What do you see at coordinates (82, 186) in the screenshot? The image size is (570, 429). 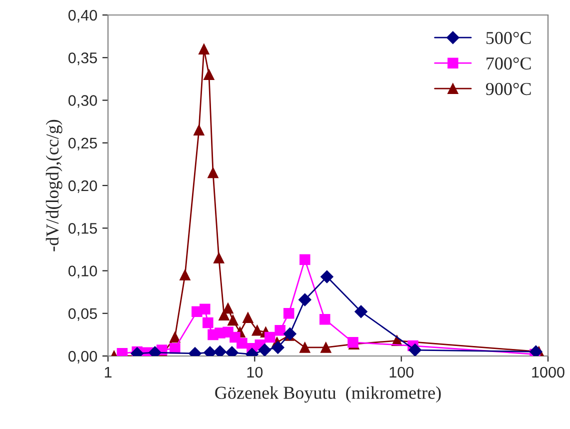 I see `y-tick-label: 0,20` at bounding box center [82, 186].